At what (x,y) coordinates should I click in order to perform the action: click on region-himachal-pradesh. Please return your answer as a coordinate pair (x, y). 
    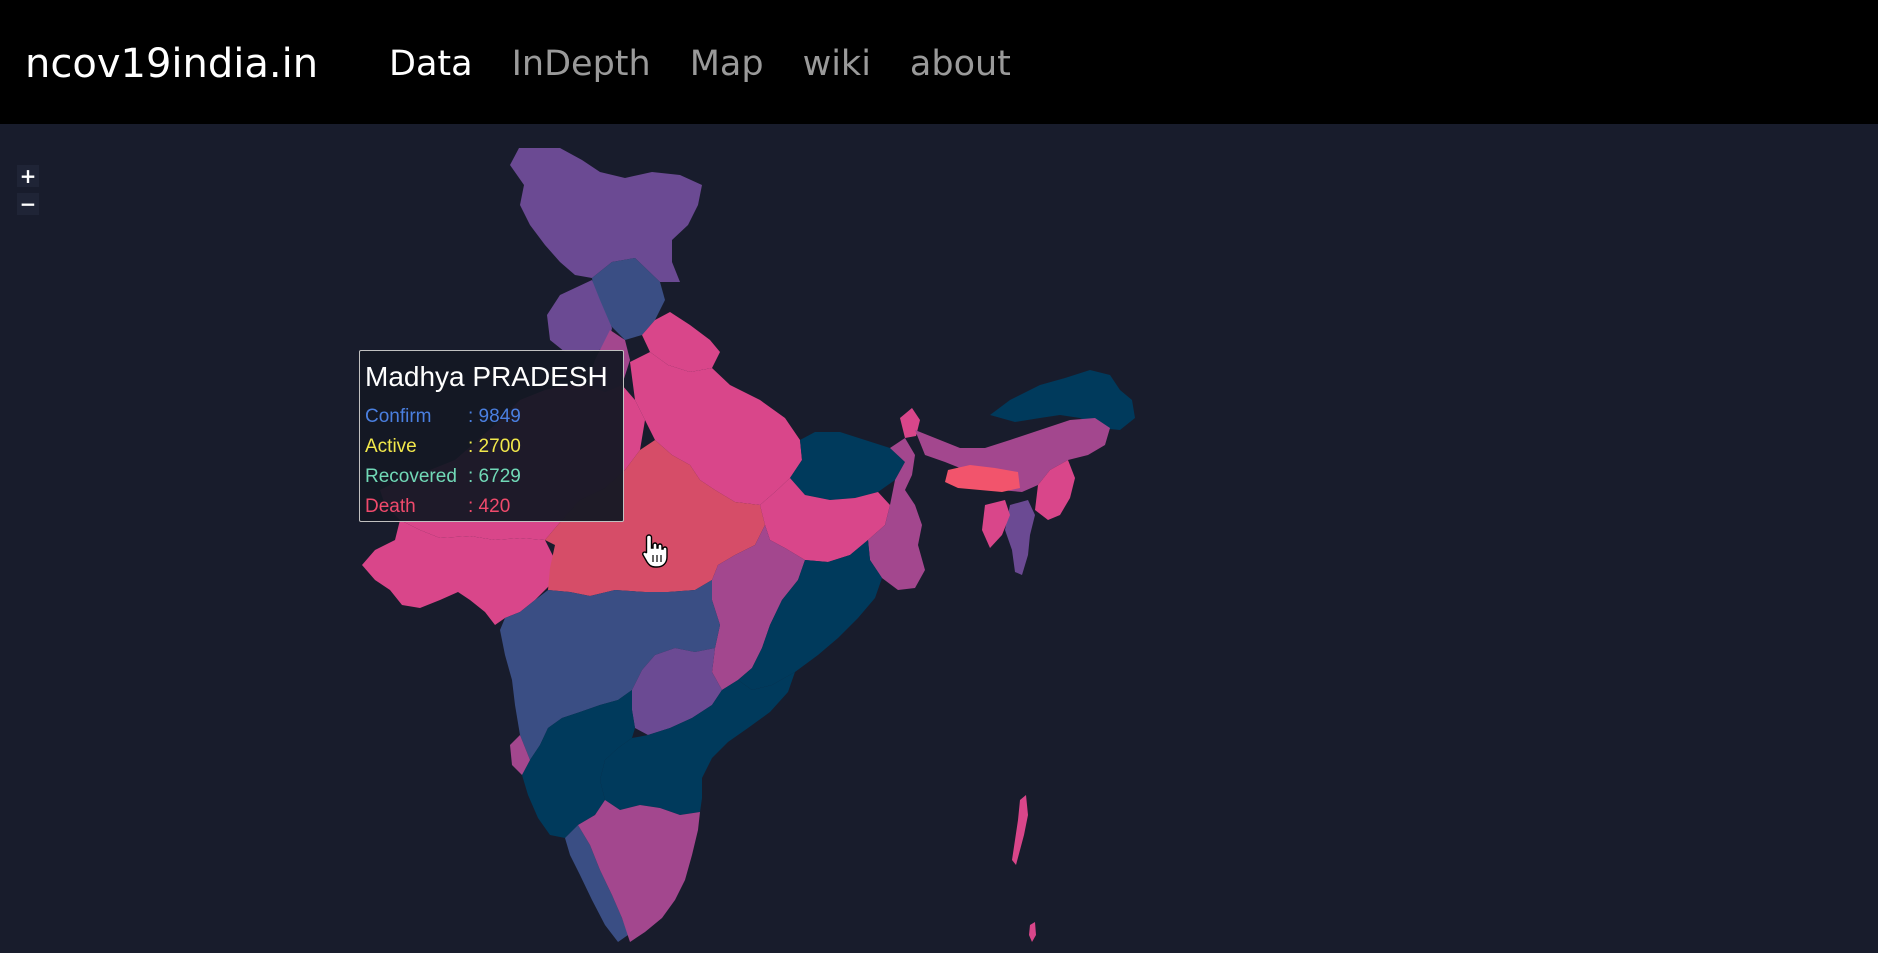
    Looking at the image, I should click on (628, 299).